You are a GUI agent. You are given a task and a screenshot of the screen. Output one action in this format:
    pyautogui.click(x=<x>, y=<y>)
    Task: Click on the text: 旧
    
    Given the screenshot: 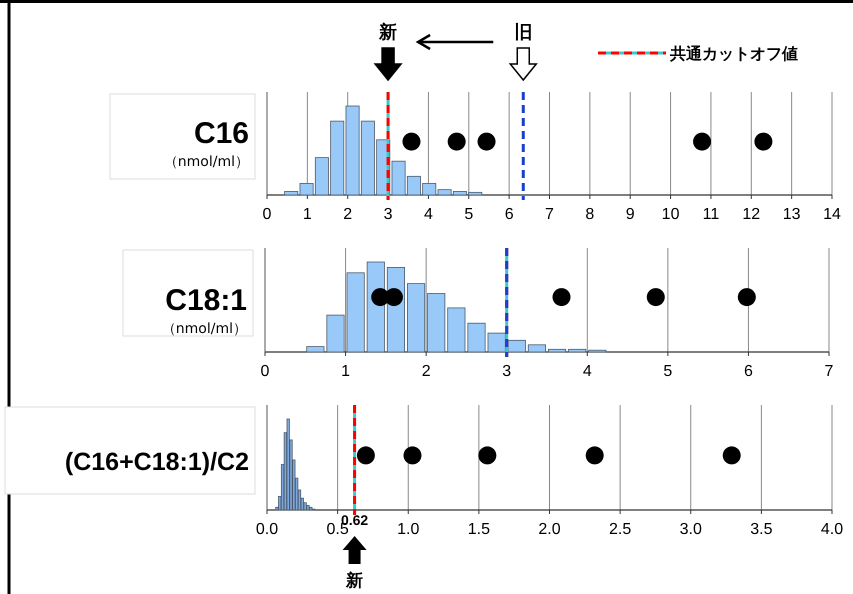 What is the action you would take?
    pyautogui.click(x=523, y=32)
    